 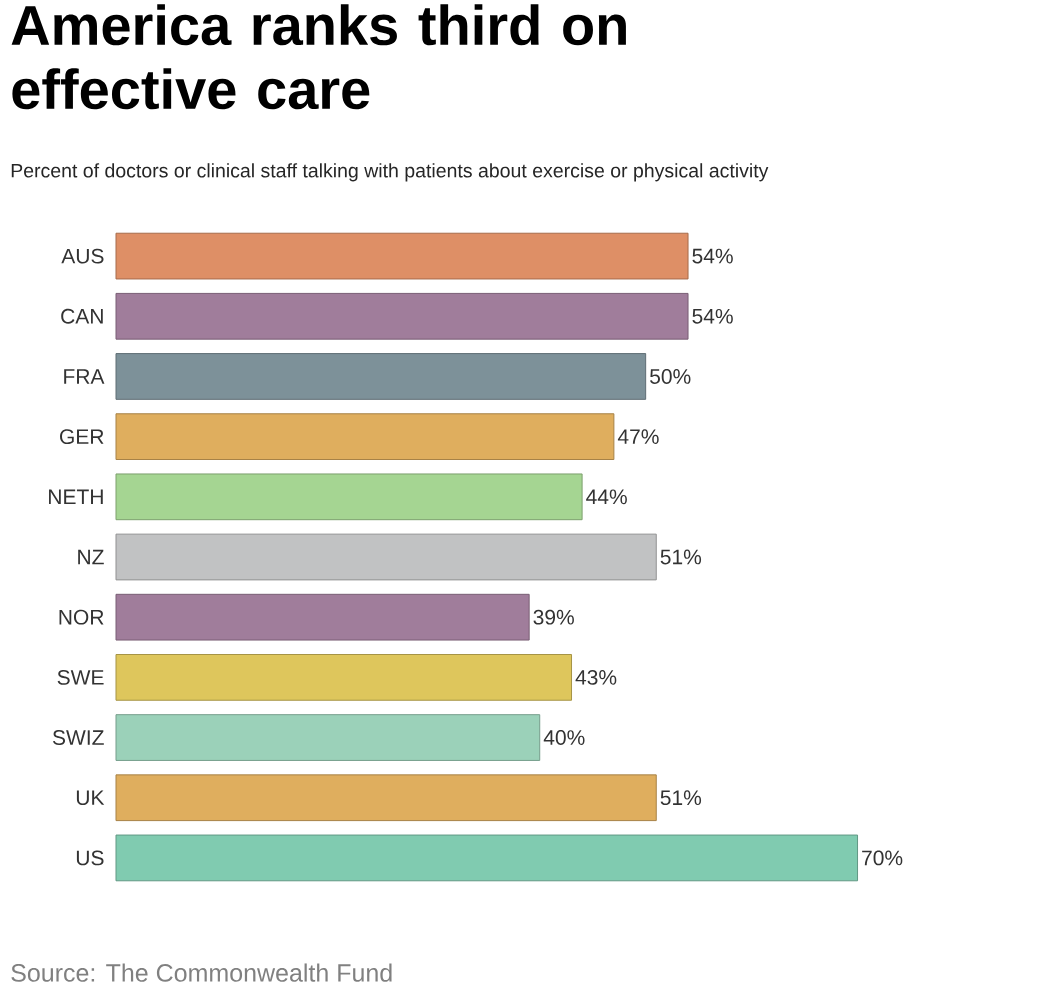 What do you see at coordinates (91, 557) in the screenshot?
I see `y-tick-label: NZ` at bounding box center [91, 557].